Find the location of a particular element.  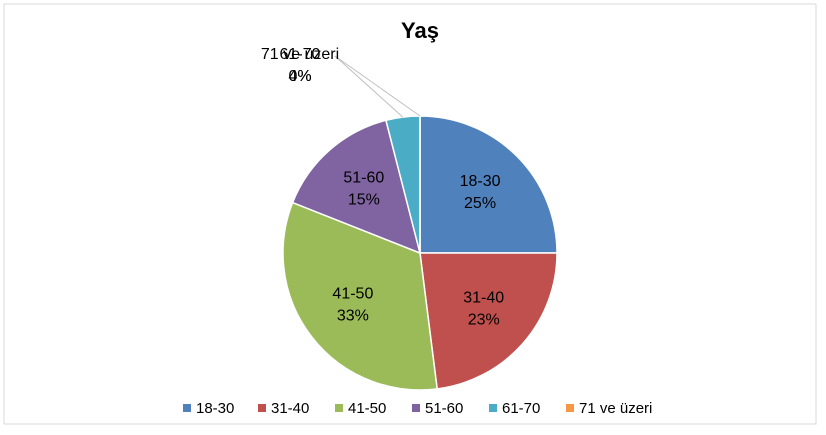

data-label: 0% is located at coordinates (299, 76).